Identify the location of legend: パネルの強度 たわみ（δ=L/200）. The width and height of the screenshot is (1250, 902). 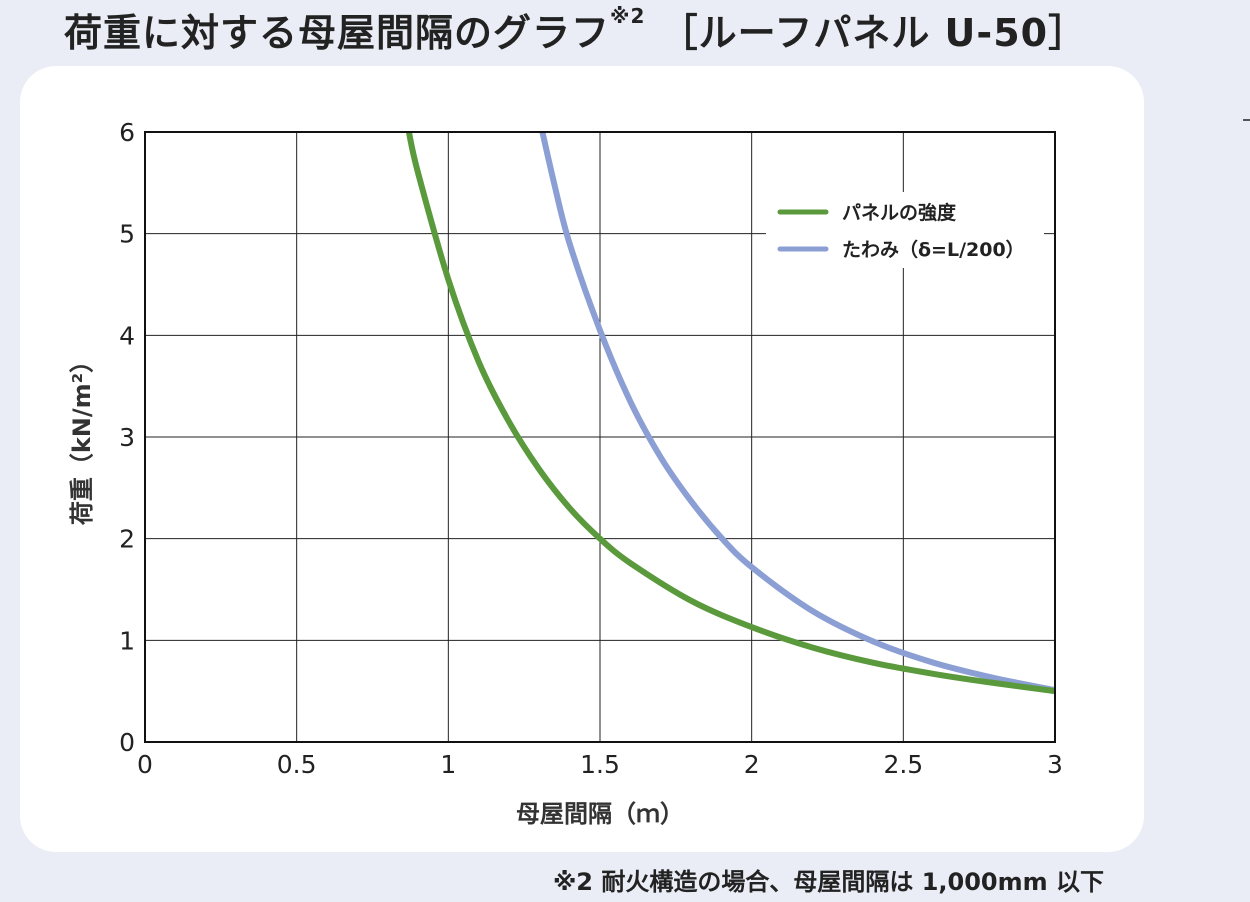
(905, 230).